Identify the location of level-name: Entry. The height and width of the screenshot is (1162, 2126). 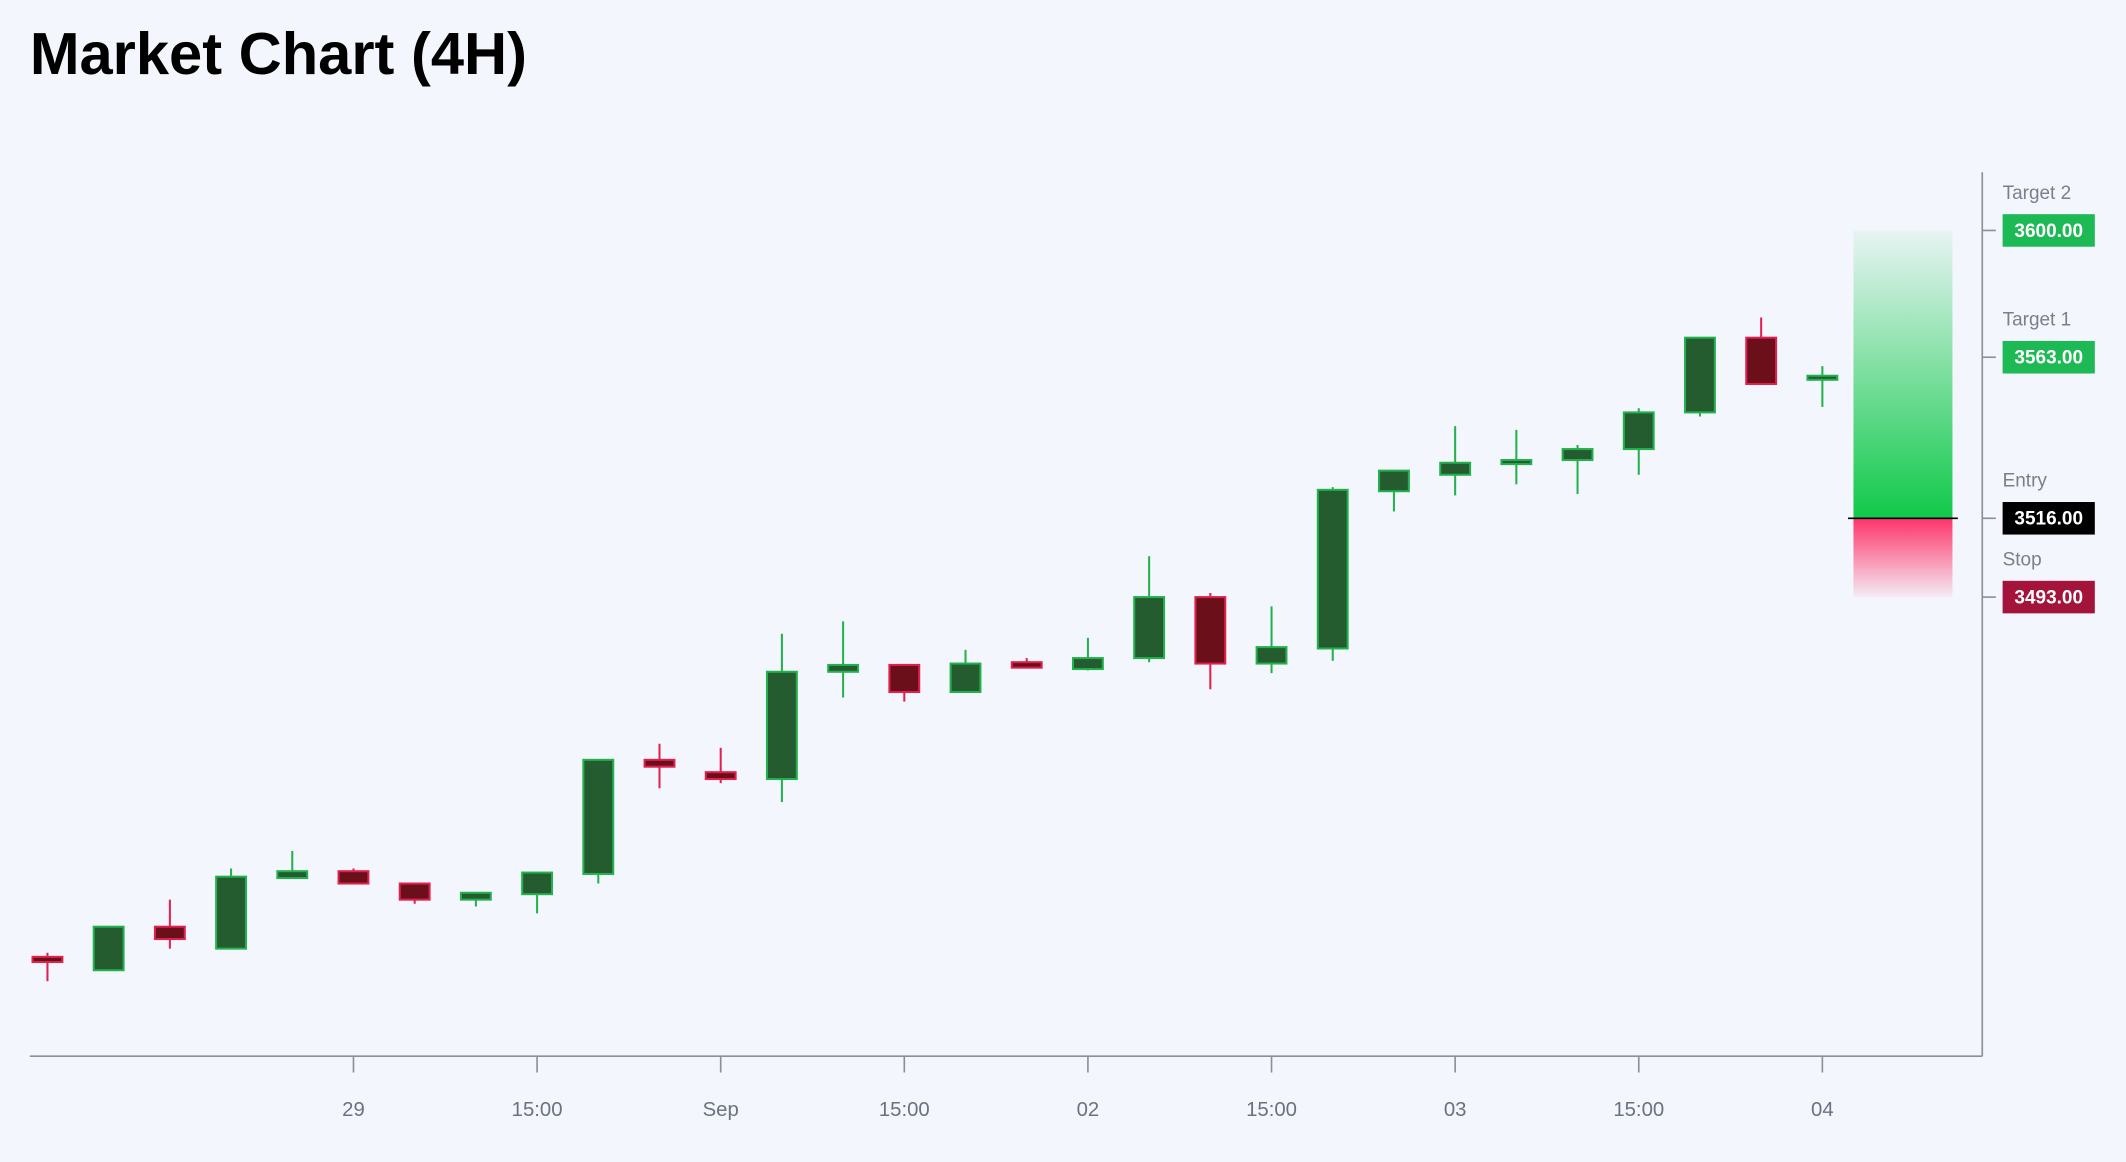
(2025, 481).